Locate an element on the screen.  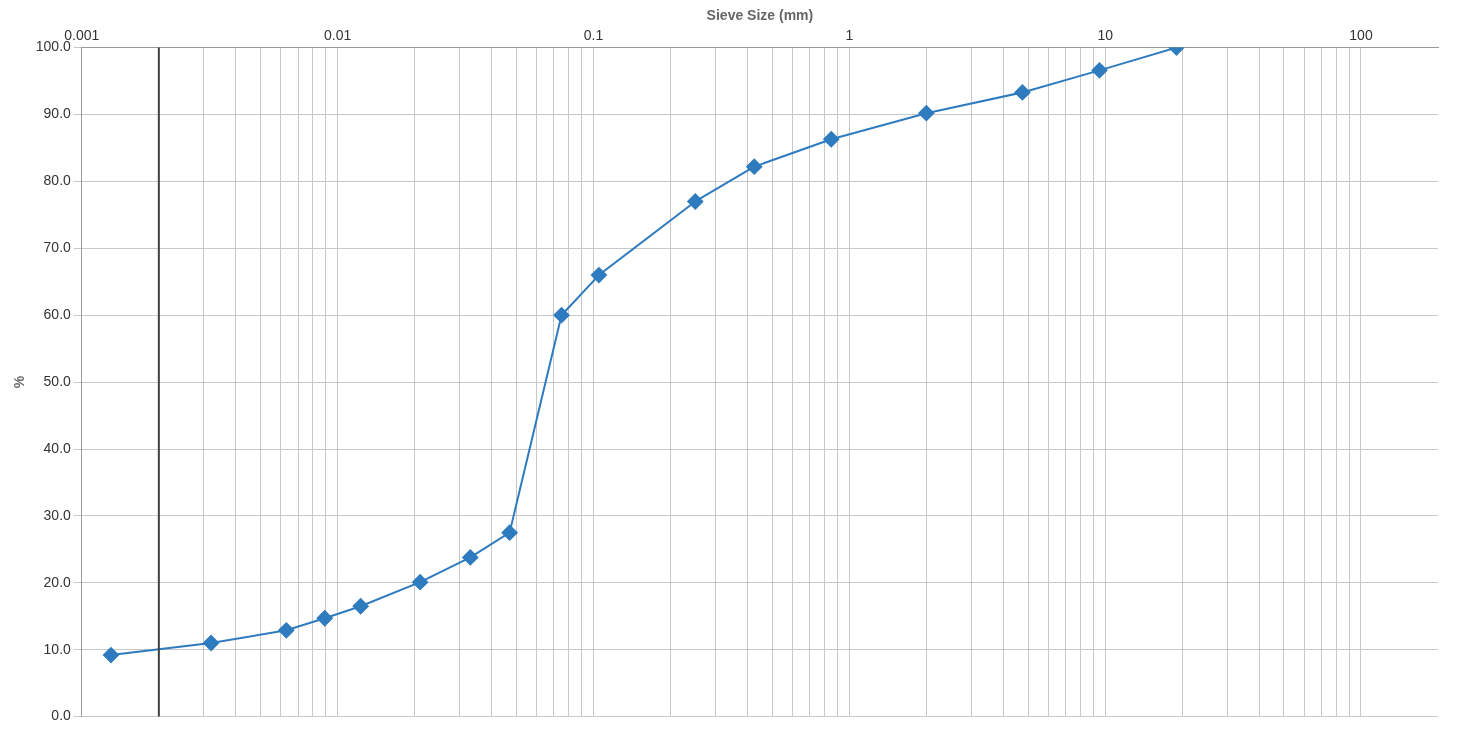
x-tick-label: 1 is located at coordinates (849, 35).